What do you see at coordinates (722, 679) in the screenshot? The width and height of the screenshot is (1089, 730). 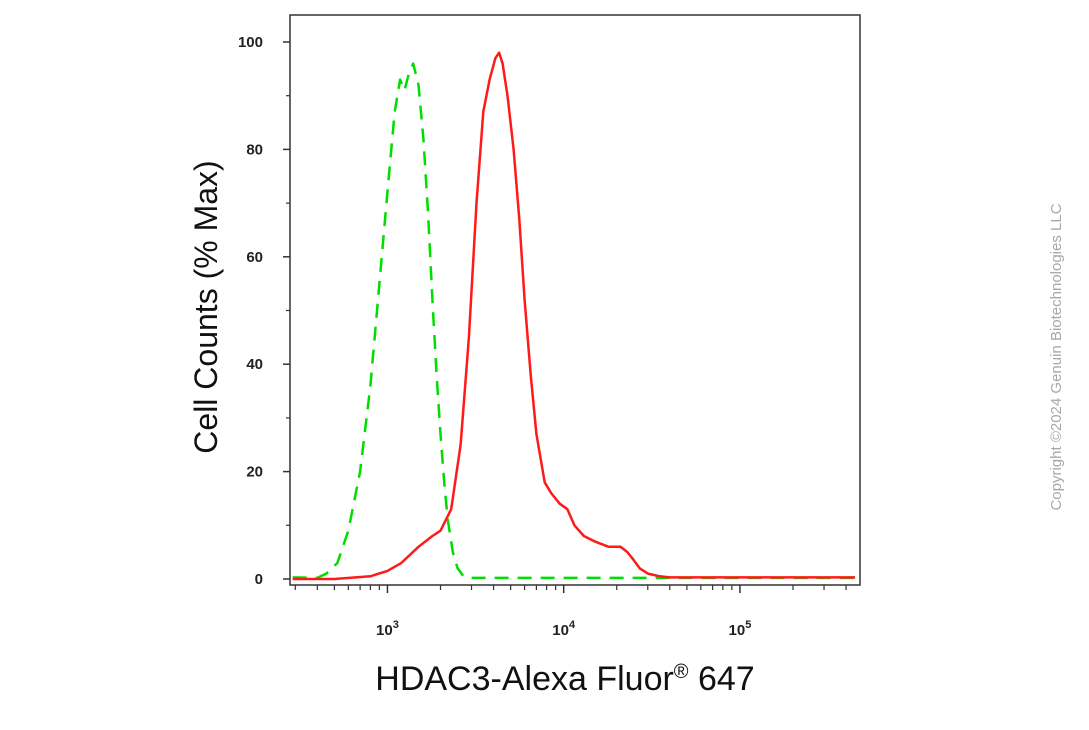 I see `x-axis-title-suffix: 647` at bounding box center [722, 679].